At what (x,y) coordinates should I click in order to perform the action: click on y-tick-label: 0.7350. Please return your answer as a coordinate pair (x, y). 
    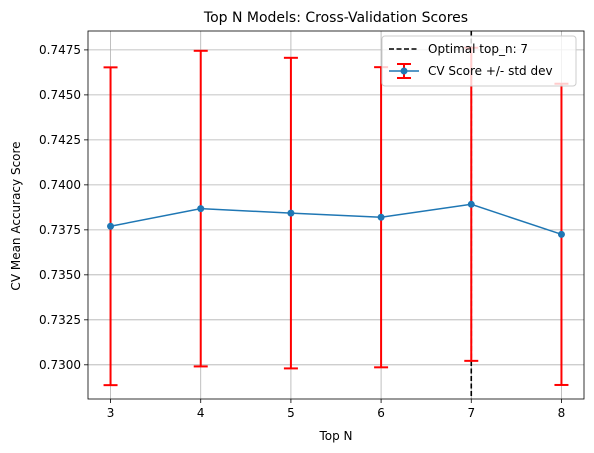
    Looking at the image, I should click on (60, 275).